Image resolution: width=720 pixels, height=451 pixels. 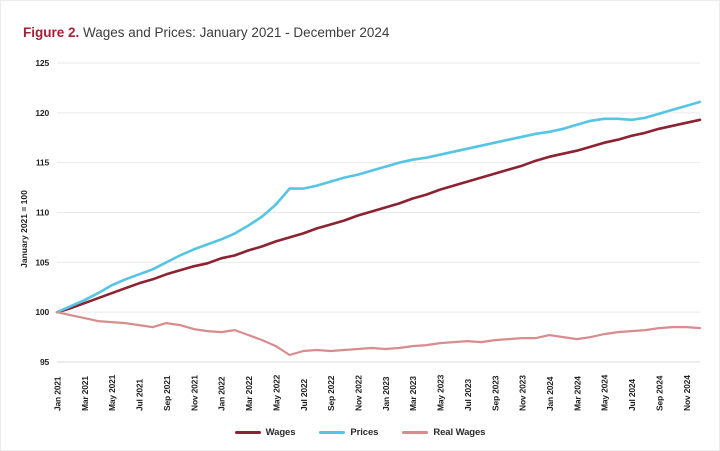 What do you see at coordinates (140, 395) in the screenshot?
I see `x-tick-label: Jul 2021` at bounding box center [140, 395].